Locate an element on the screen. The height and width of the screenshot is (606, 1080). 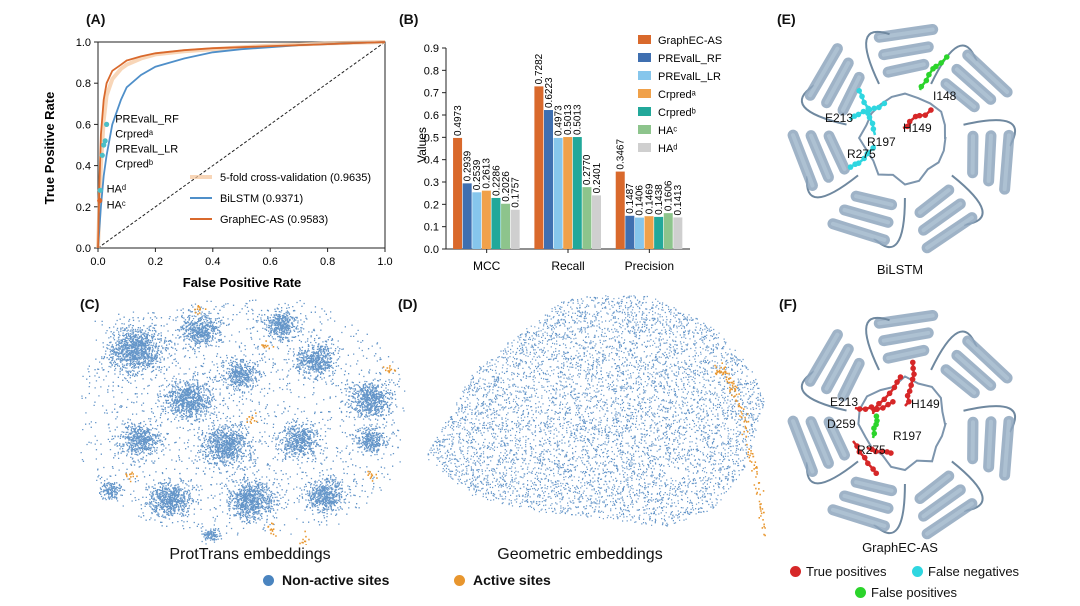
legend-false-negatives: False negatives is located at coordinates (965, 571).